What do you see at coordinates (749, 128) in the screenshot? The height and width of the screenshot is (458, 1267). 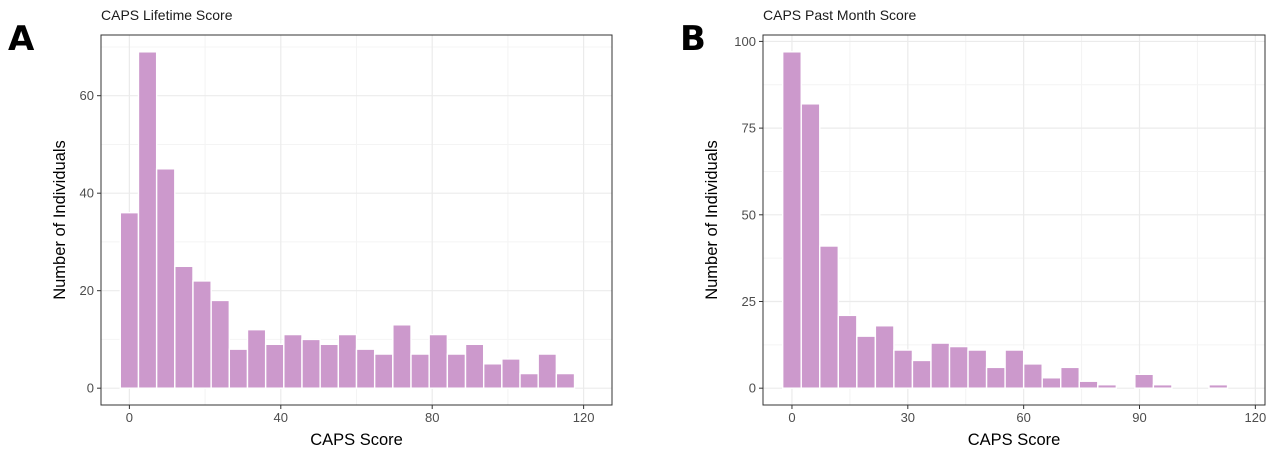 I see `y-tick-label-b: 75` at bounding box center [749, 128].